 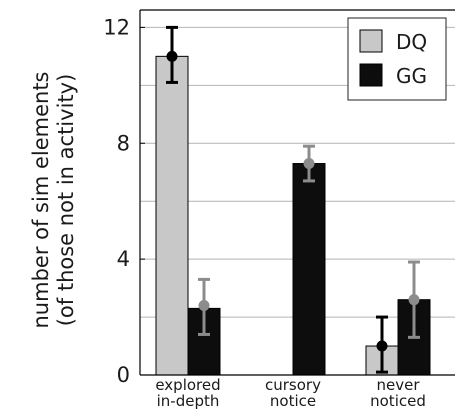 What do you see at coordinates (371, 75) in the screenshot?
I see `legend-swatch-gg` at bounding box center [371, 75].